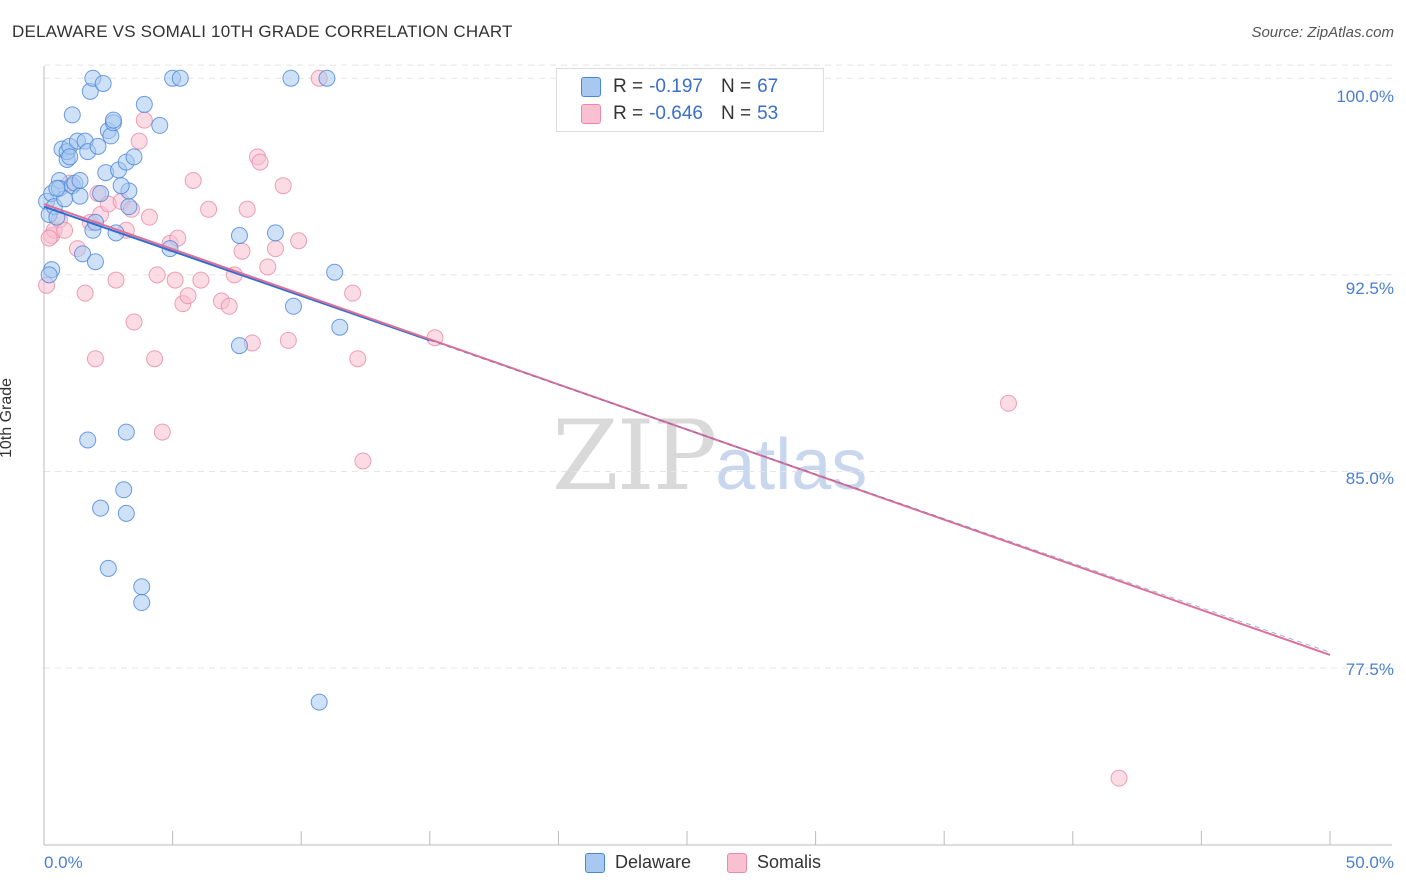 The image size is (1406, 892). Describe the element at coordinates (1322, 32) in the screenshot. I see `source-label: Source: ZipAtlas.com` at that location.